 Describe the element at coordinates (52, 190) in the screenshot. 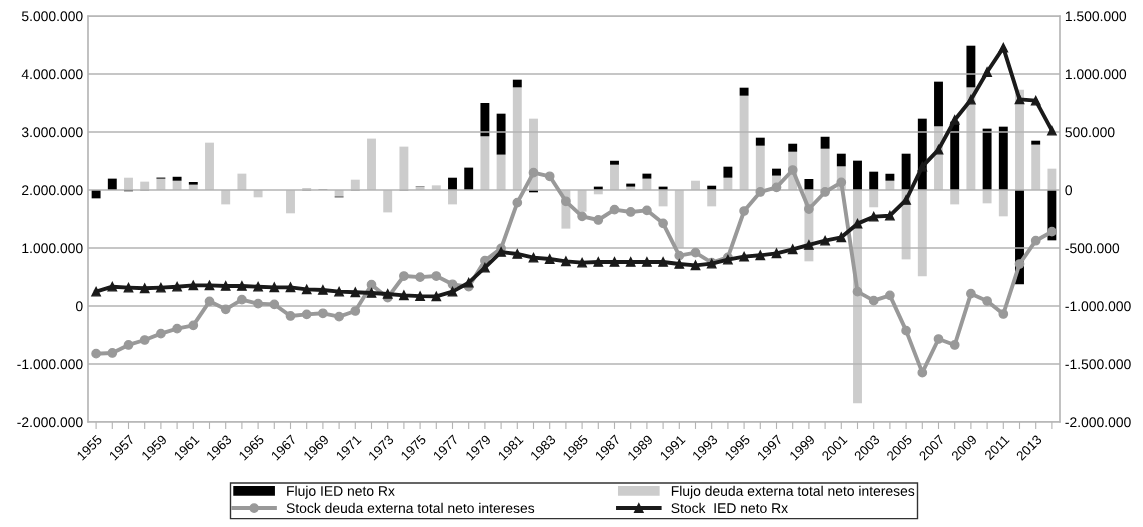

I see `y-tick-label: 2.000.000` at that location.